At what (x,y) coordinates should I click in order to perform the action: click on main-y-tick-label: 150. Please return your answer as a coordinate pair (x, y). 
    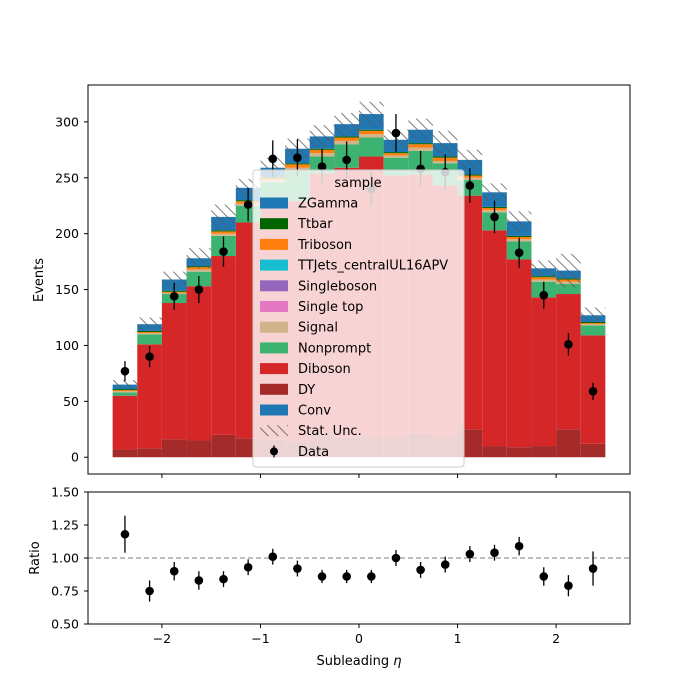
    Looking at the image, I should click on (67, 289).